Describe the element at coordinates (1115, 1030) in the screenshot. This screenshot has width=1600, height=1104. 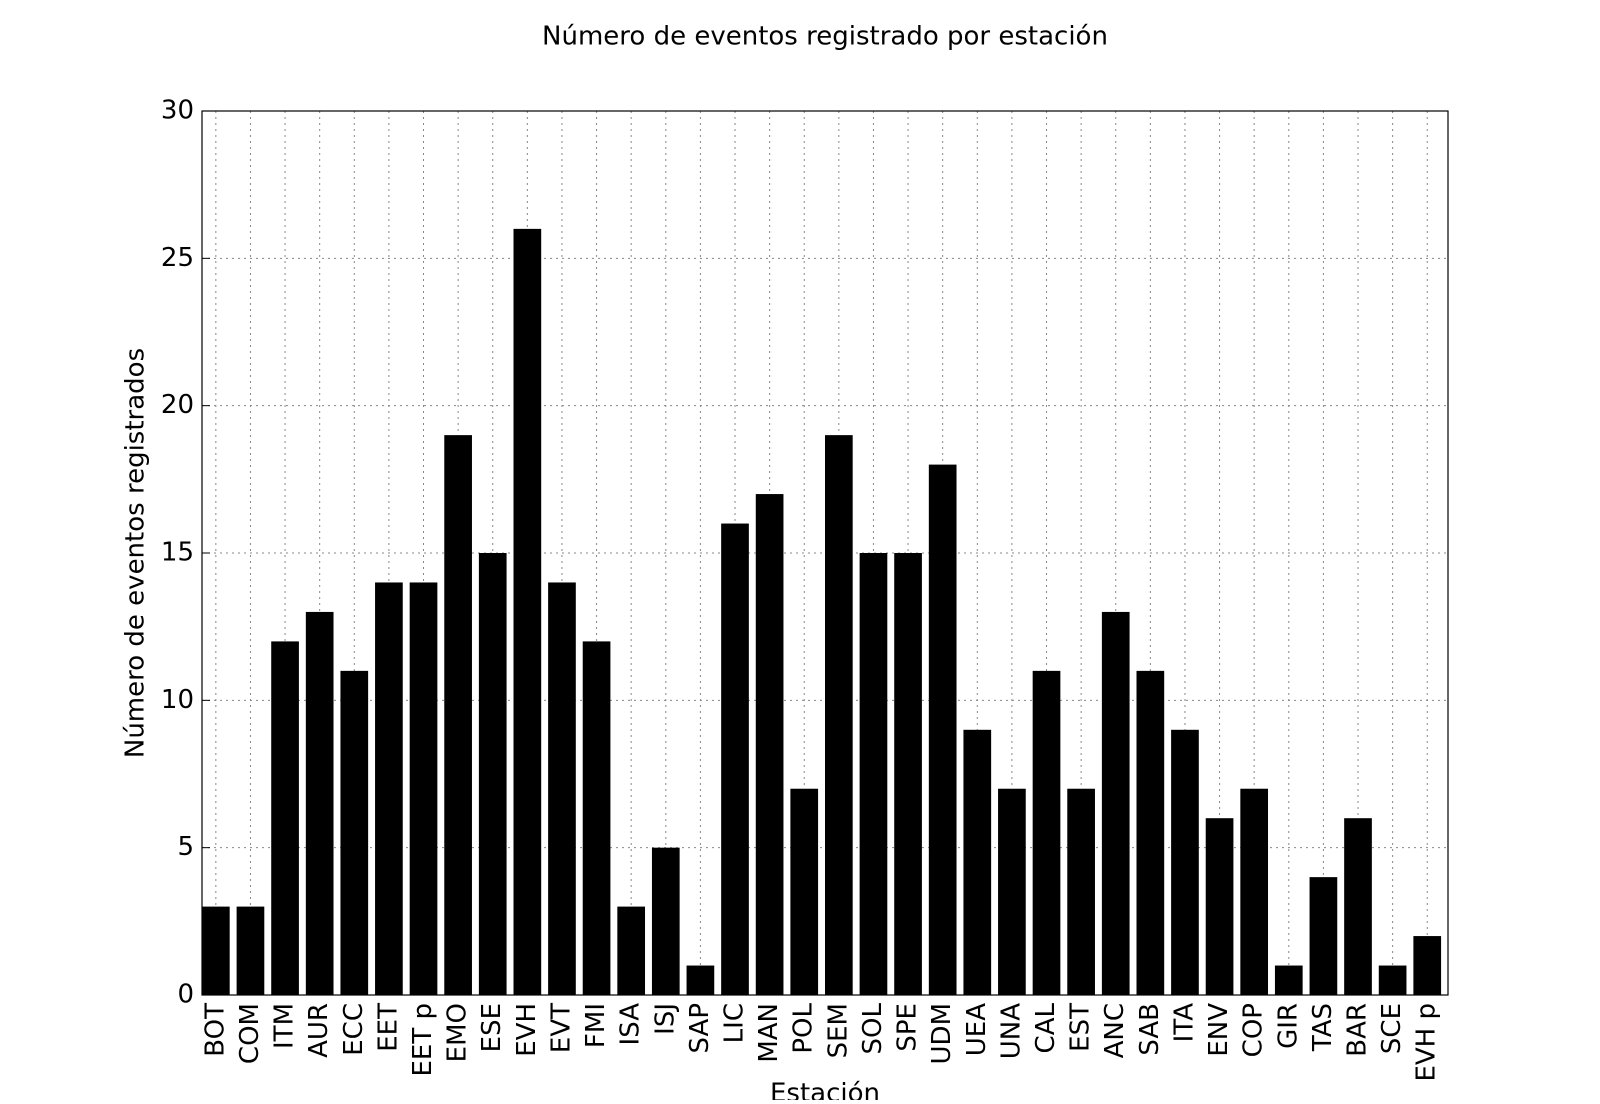
I see `x-tick-label: ANC` at that location.